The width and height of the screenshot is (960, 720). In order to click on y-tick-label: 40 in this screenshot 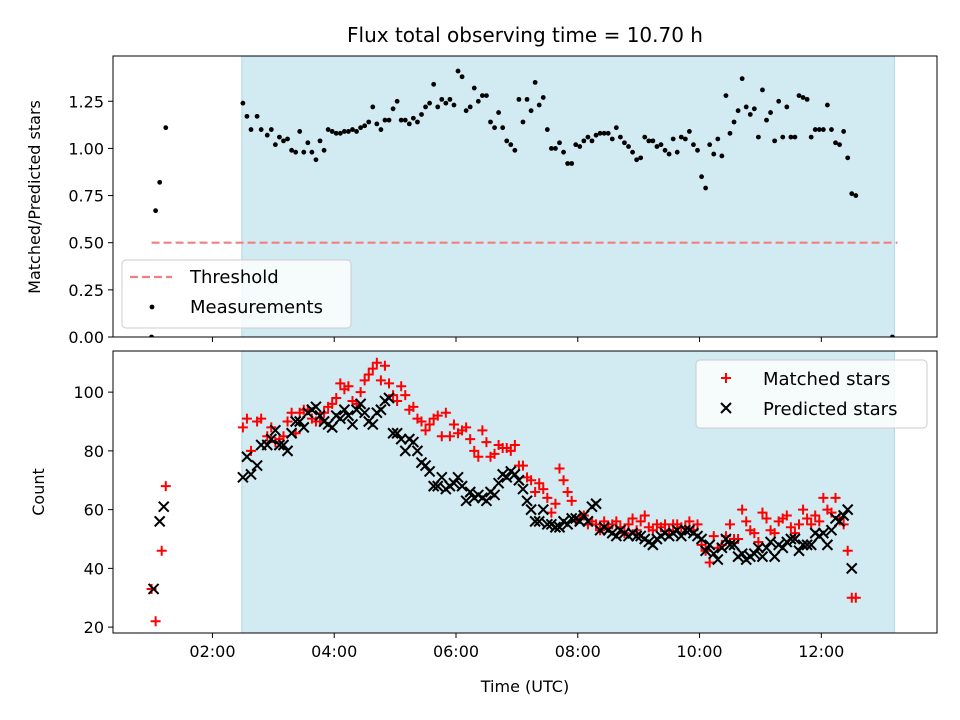, I will do `click(94, 568)`.